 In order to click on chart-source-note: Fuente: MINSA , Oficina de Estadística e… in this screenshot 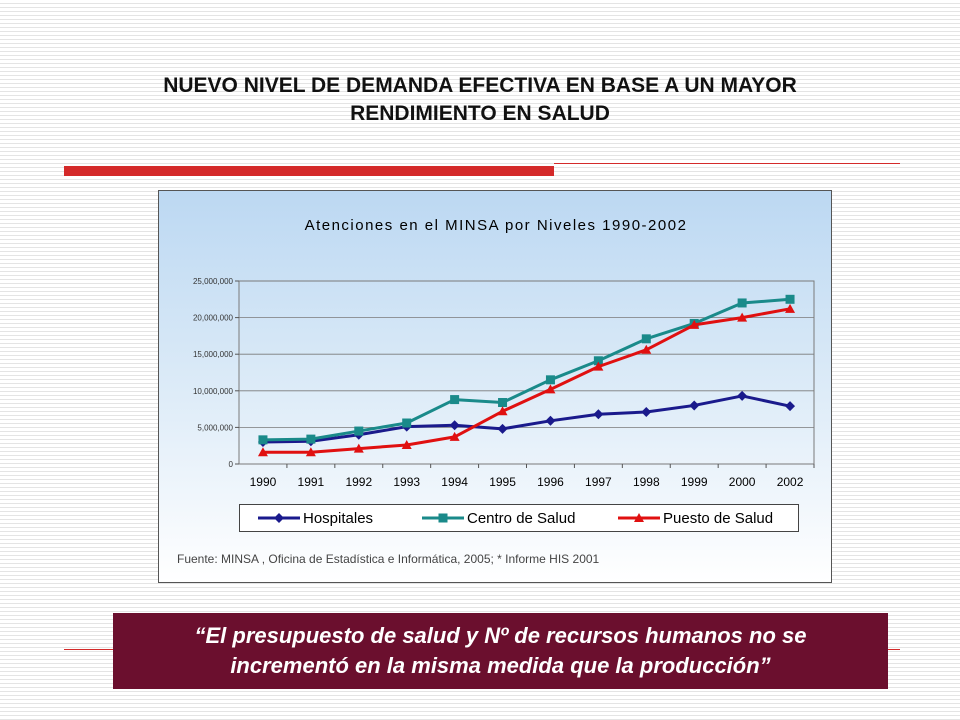, I will do `click(388, 559)`.